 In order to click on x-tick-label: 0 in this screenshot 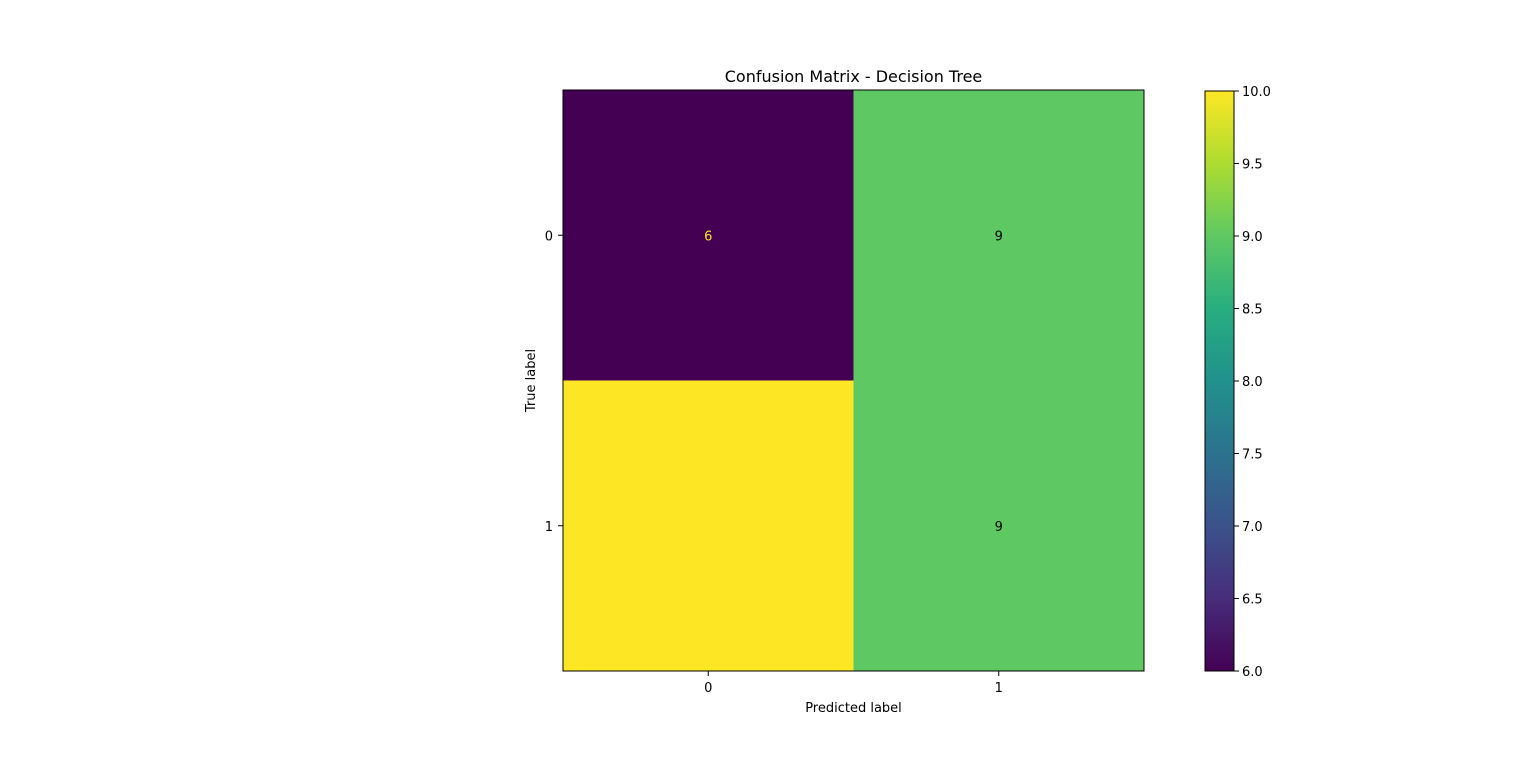, I will do `click(708, 688)`.